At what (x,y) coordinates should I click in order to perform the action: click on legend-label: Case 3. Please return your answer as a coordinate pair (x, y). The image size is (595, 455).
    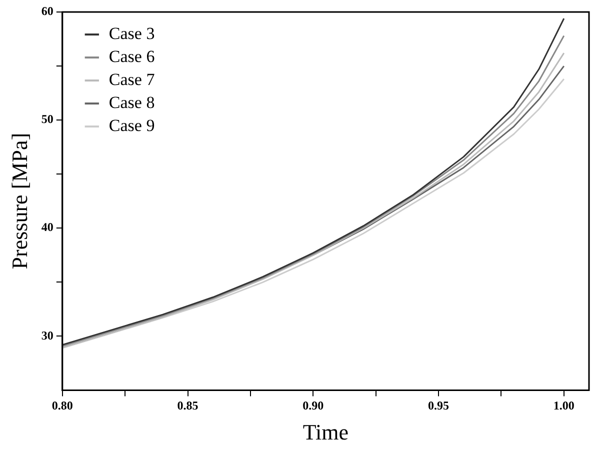
    Looking at the image, I should click on (131, 33).